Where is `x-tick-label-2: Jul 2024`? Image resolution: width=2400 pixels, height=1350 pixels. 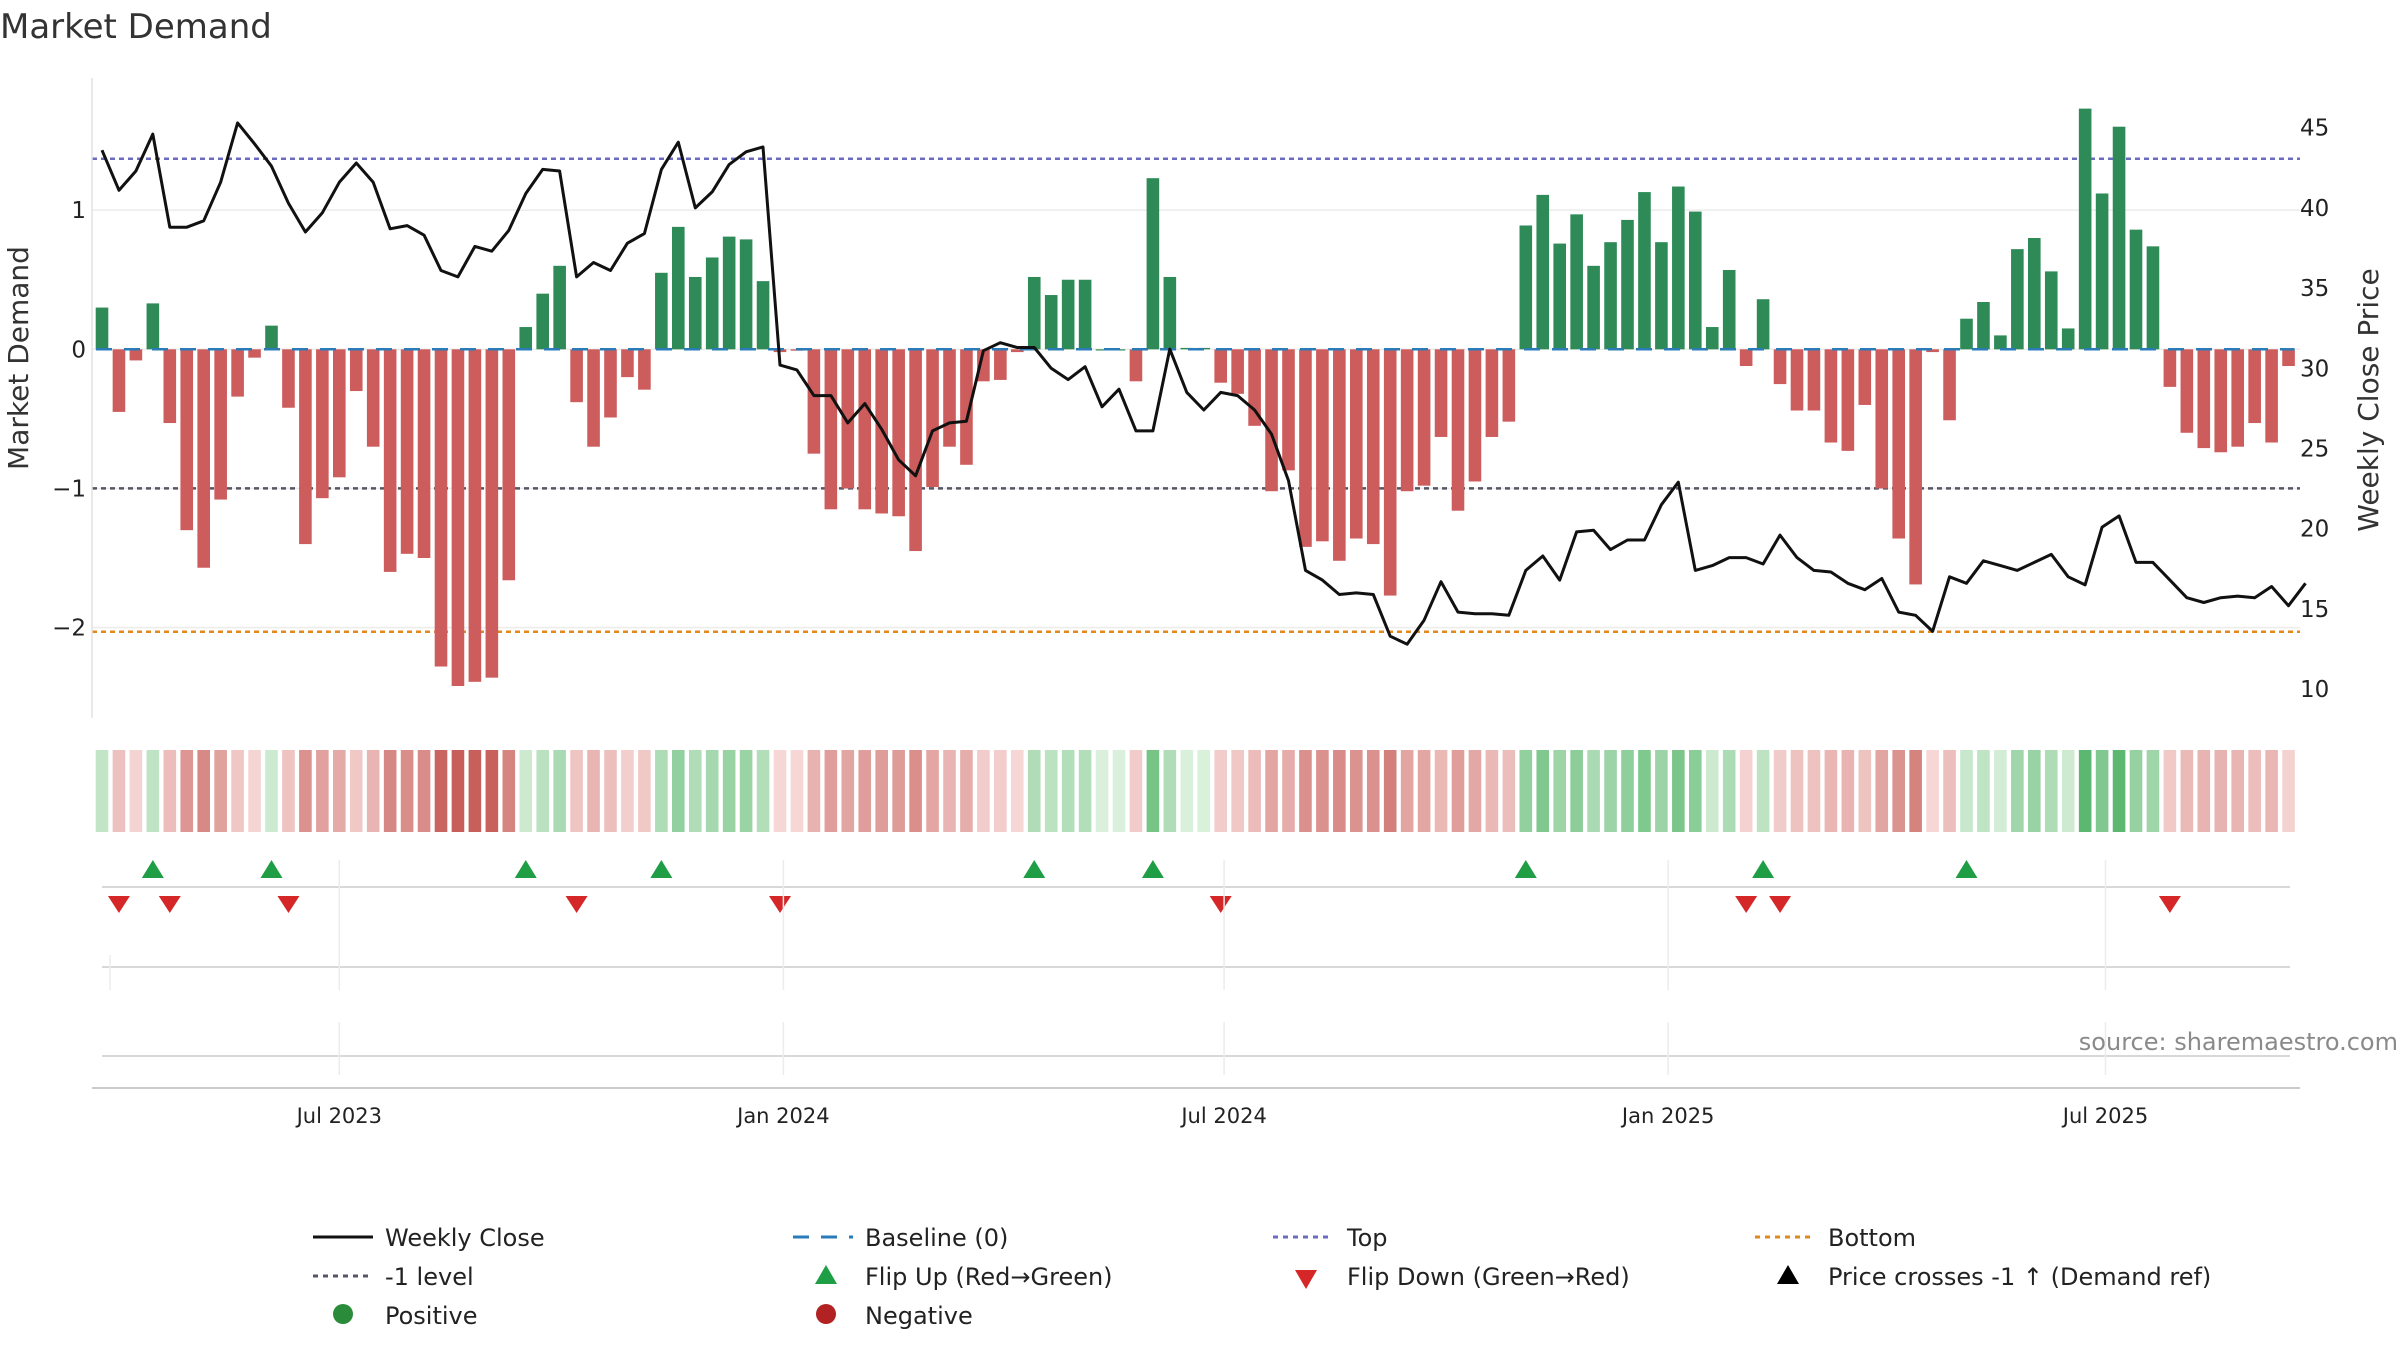 x-tick-label-2: Jul 2024 is located at coordinates (1222, 1116).